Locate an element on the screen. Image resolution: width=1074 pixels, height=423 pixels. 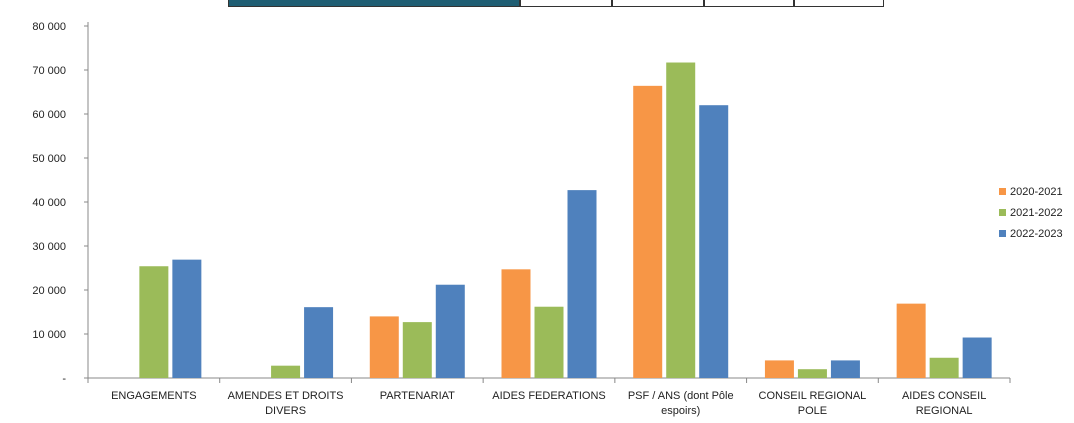
y-tick-label: 30 000 is located at coordinates (49, 247).